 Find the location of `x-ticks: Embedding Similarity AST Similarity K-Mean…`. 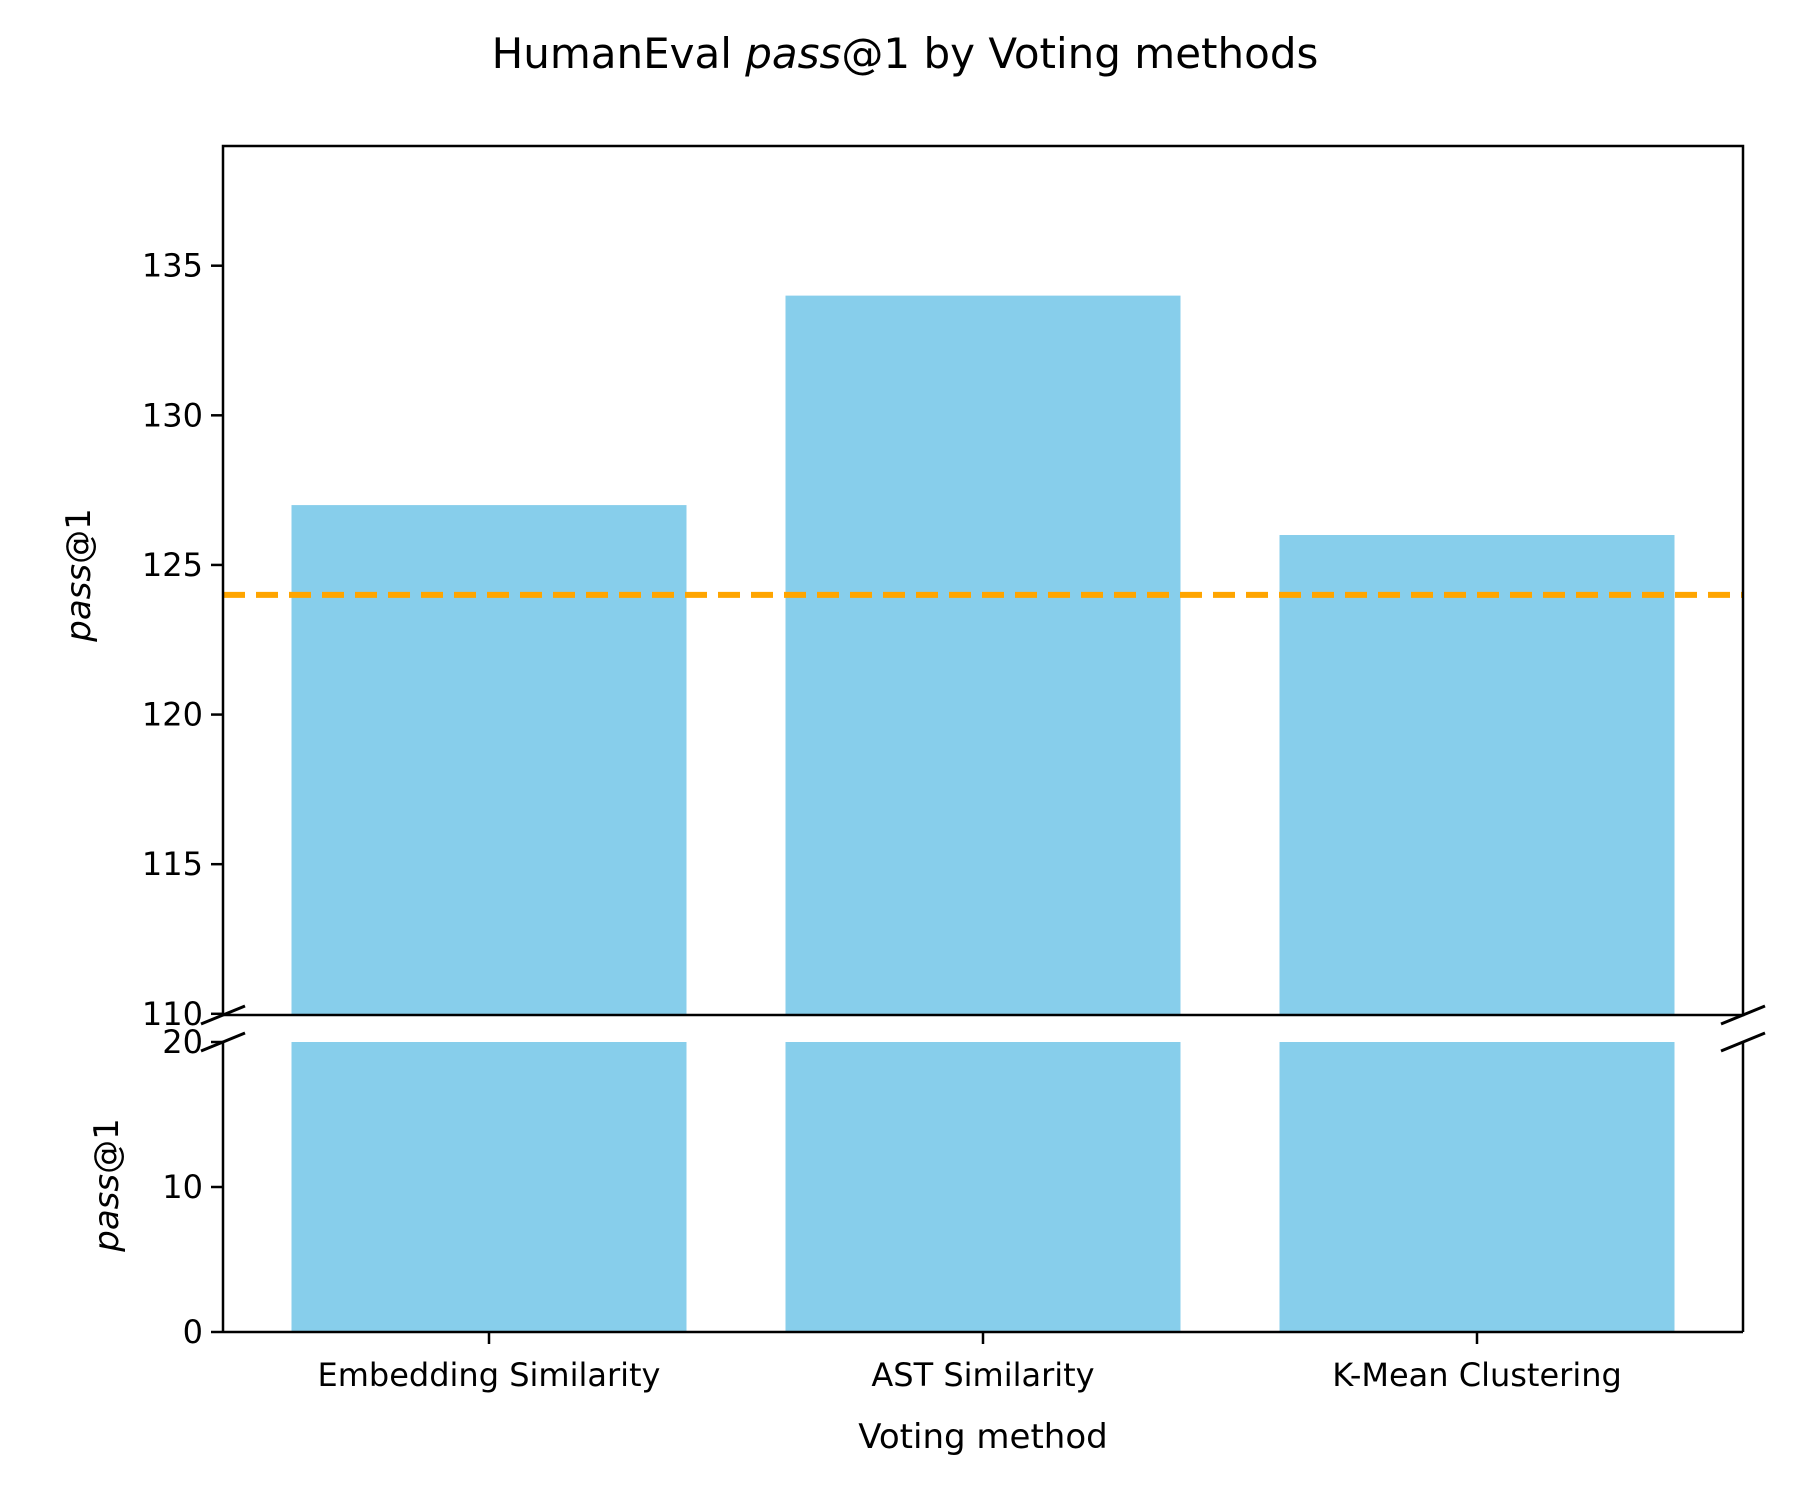

x-ticks: Embedding Similarity AST Similarity K-Mean… is located at coordinates (970, 1363).